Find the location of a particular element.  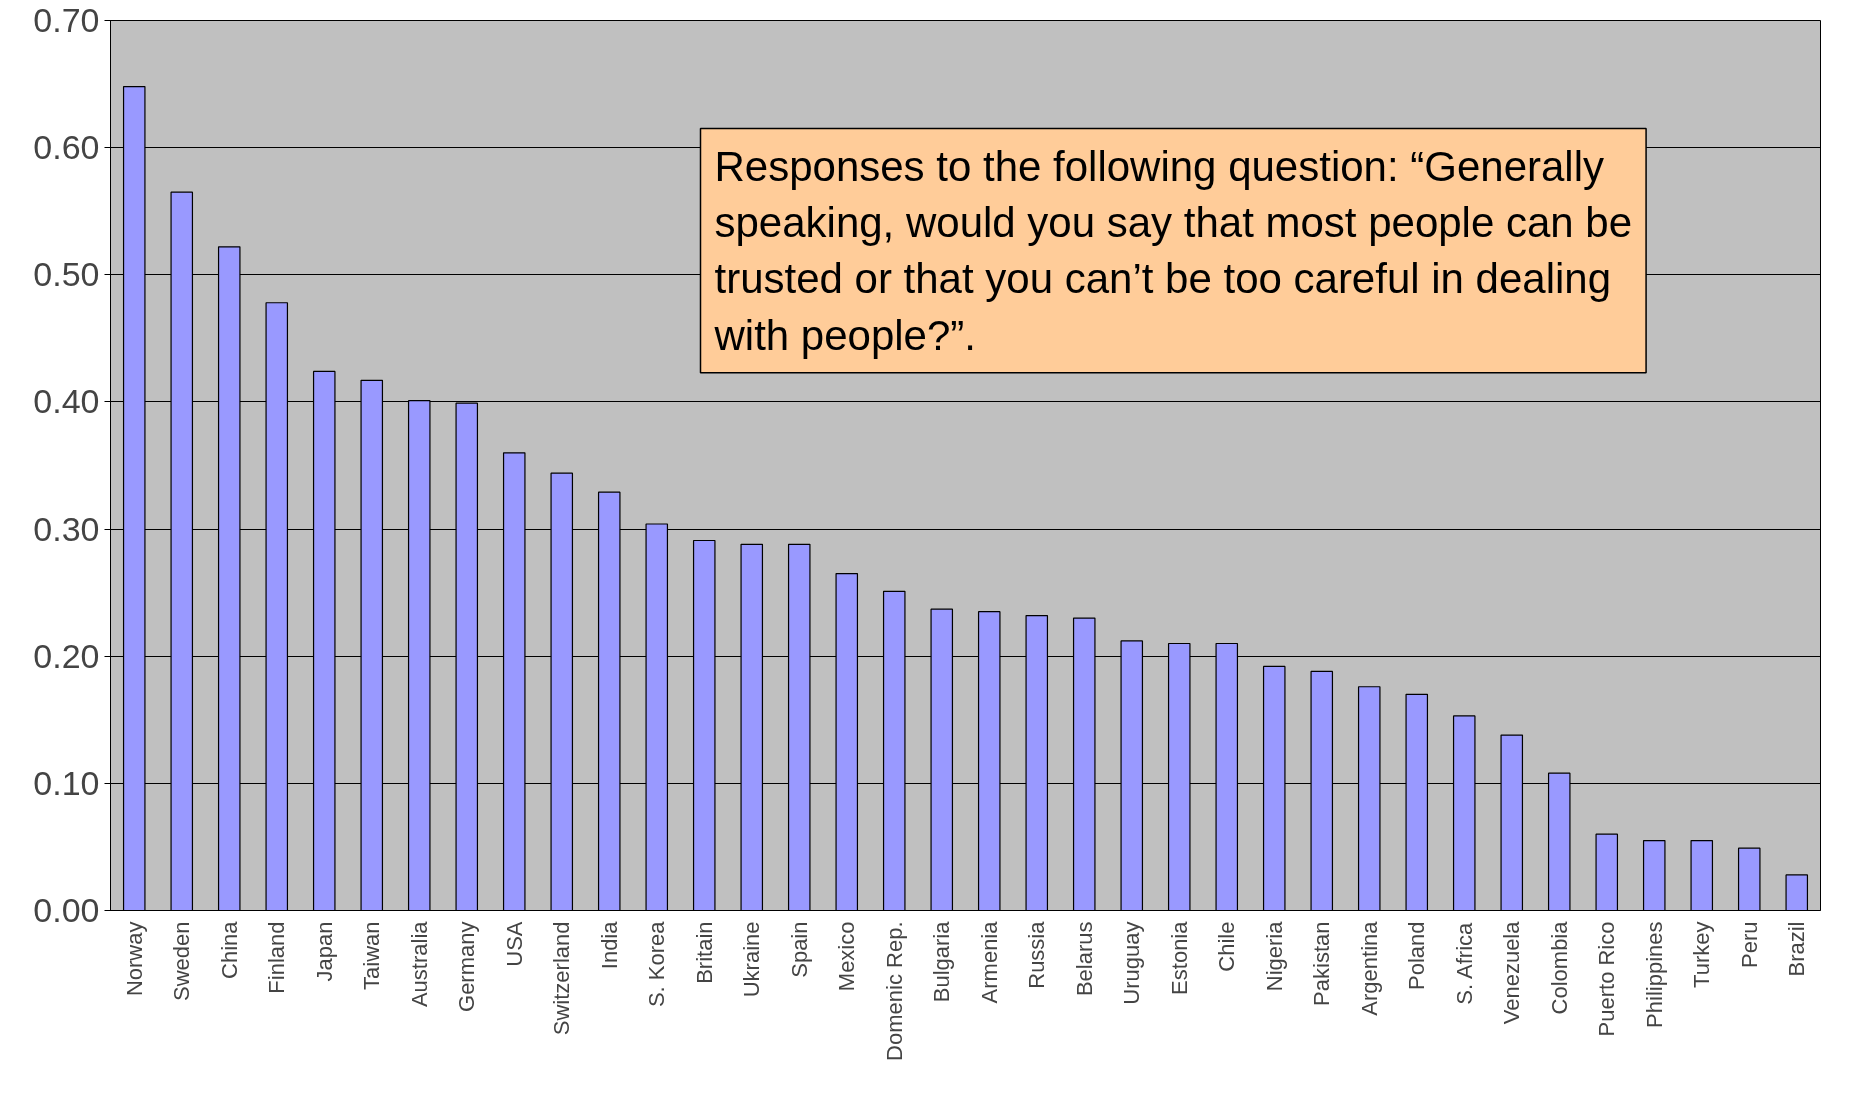

y-tick-label: 0.70 is located at coordinates (66, 20).